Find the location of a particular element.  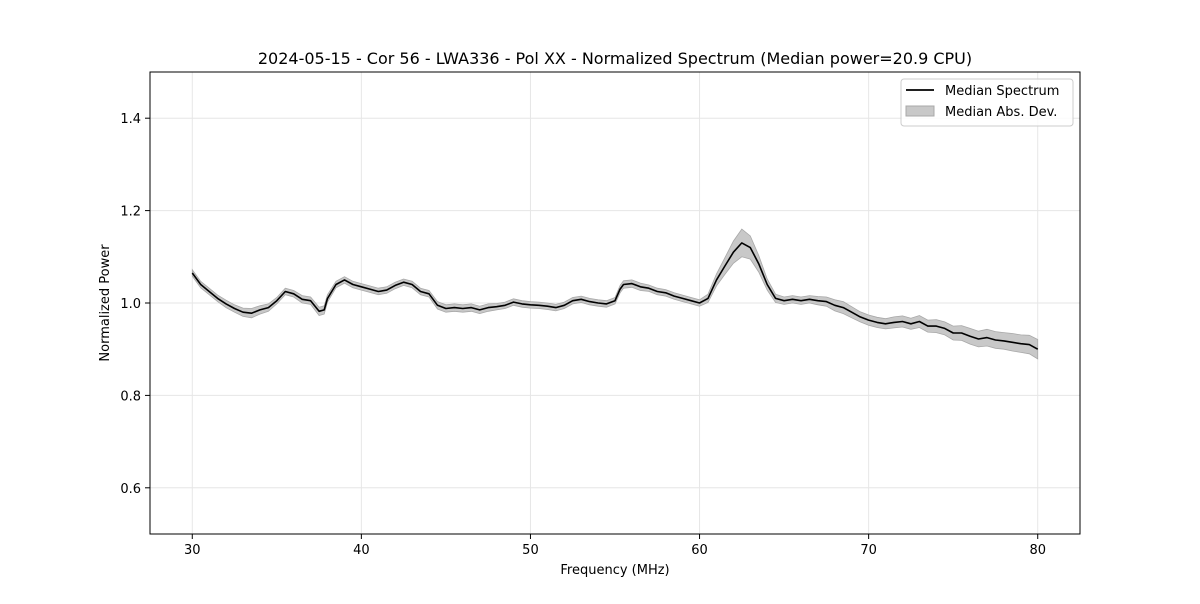

median-line is located at coordinates (615, 296).